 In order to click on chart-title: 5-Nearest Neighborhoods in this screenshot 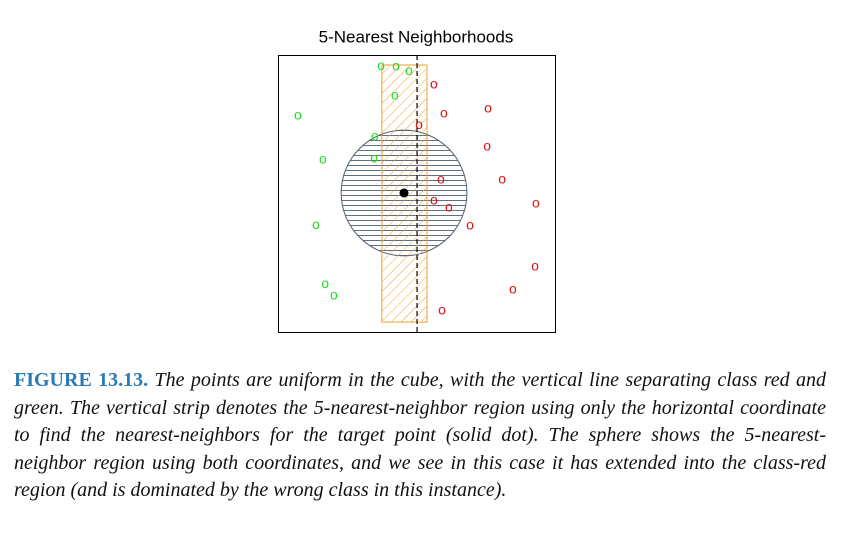, I will do `click(416, 36)`.